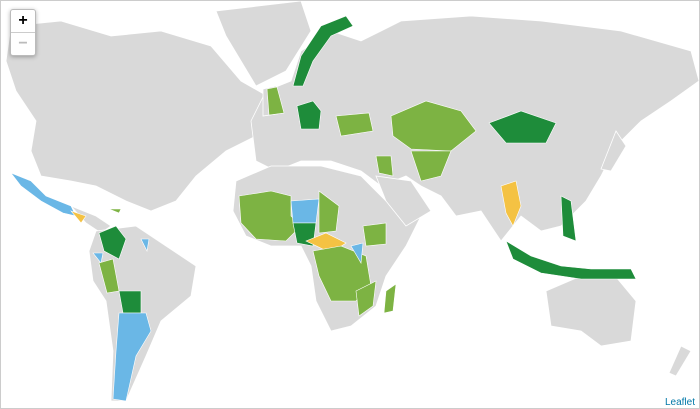 Image resolution: width=700 pixels, height=409 pixels. I want to click on country-philippines, so click(568, 218).